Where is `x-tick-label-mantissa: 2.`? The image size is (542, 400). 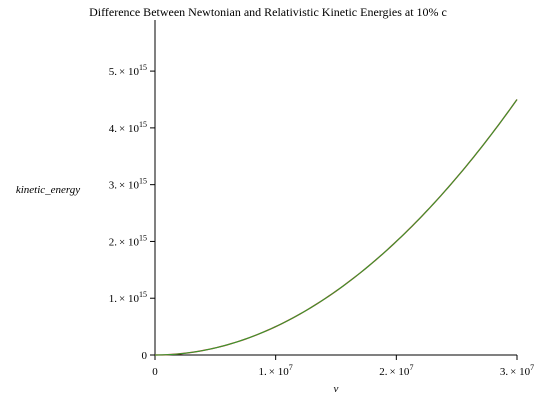 x-tick-label-mantissa: 2. is located at coordinates (383, 372).